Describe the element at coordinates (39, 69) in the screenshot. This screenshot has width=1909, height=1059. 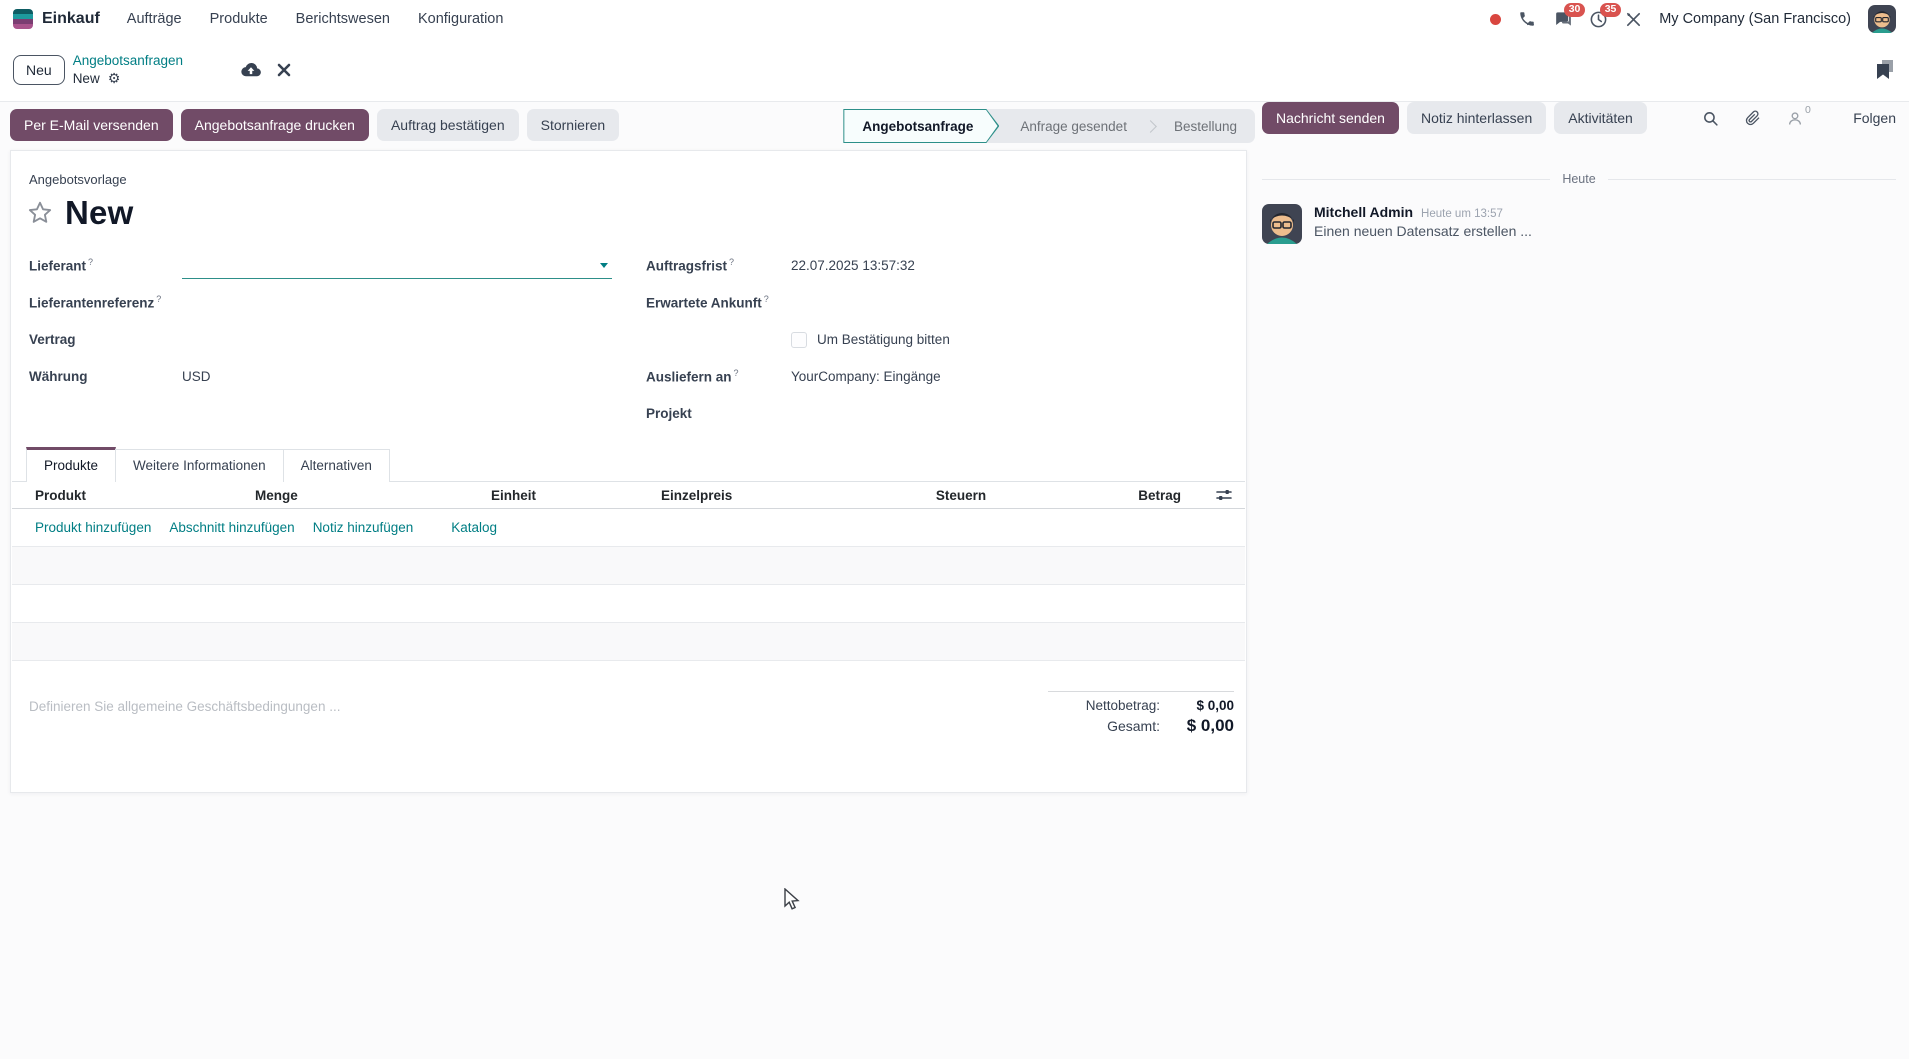
I see `new-button: Neu` at that location.